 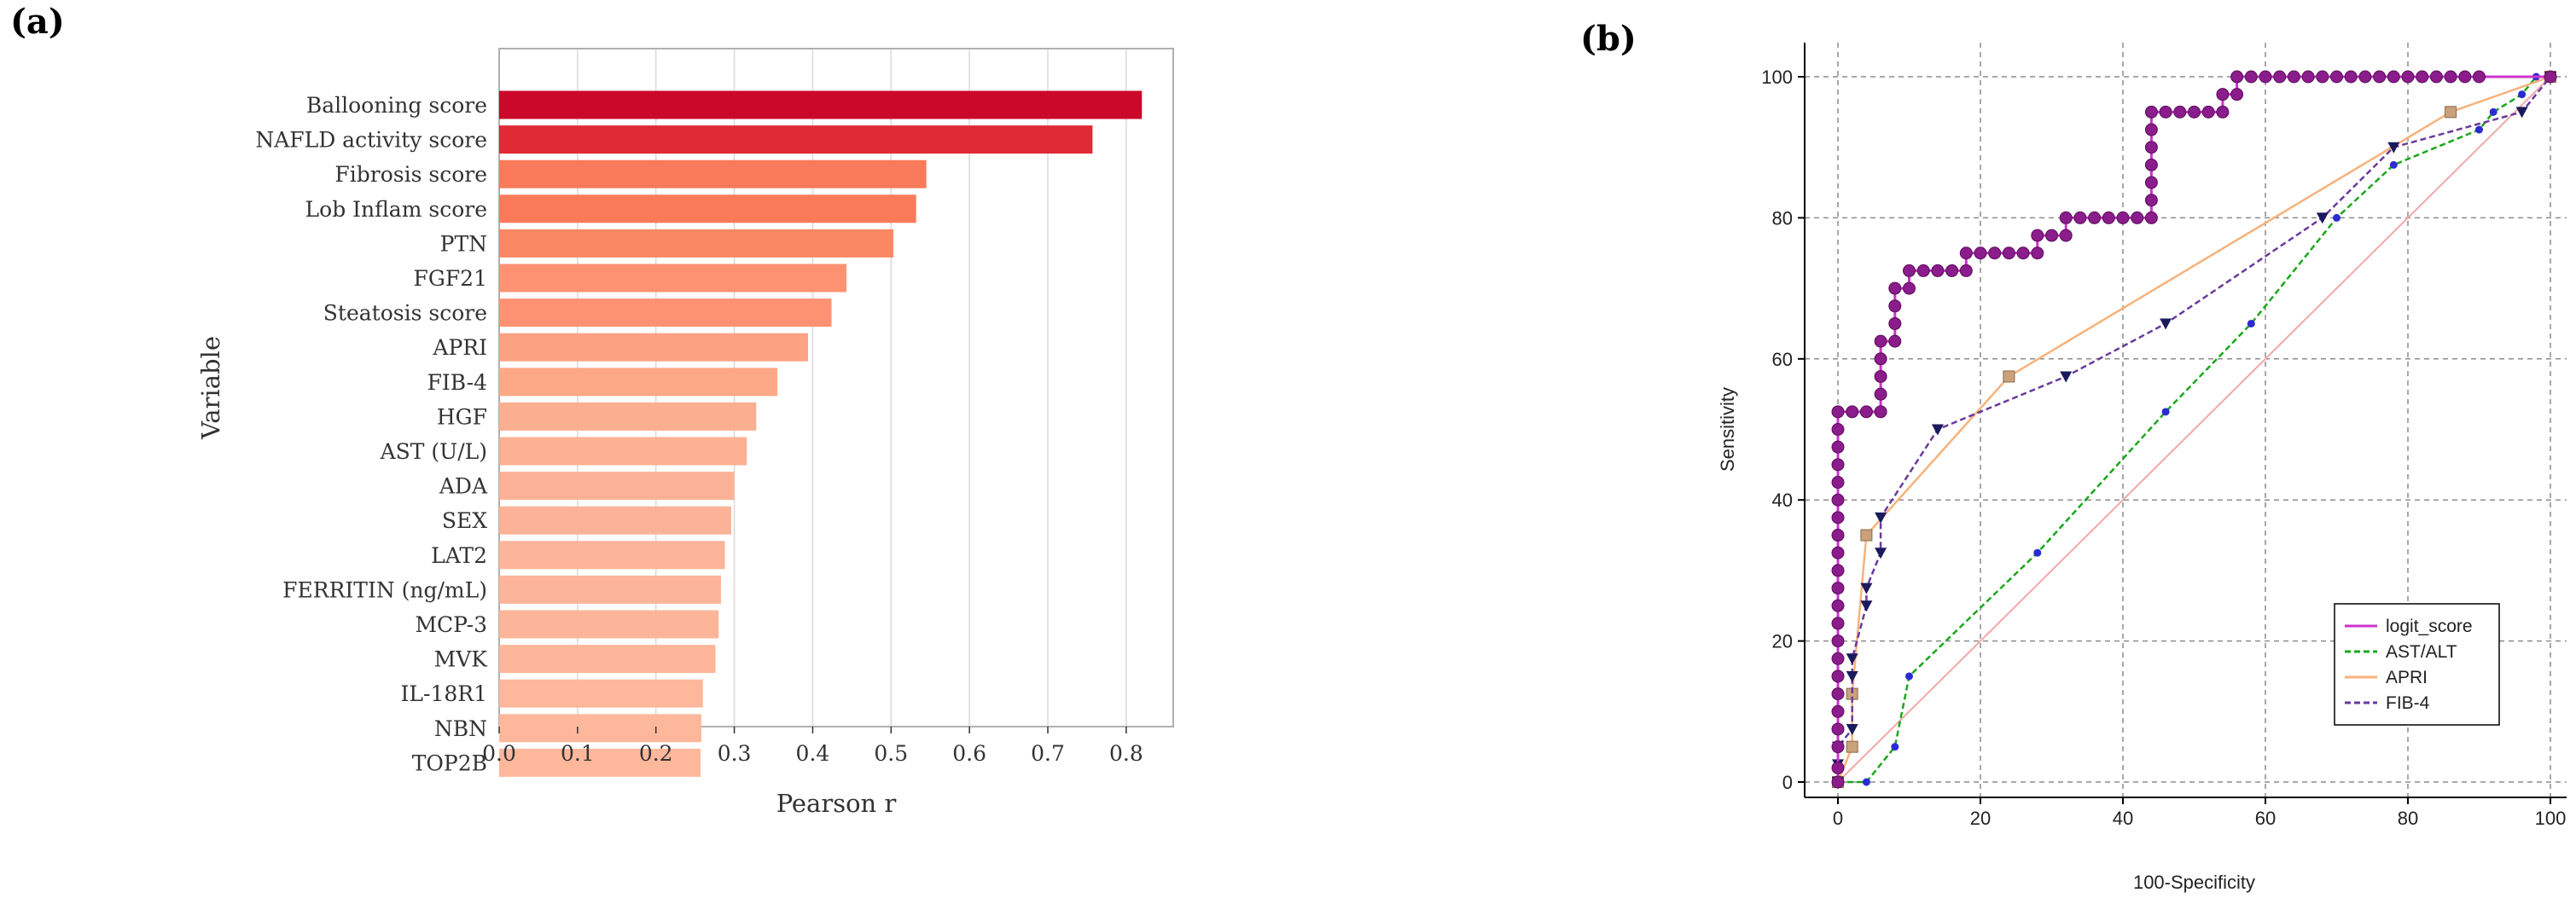 I want to click on tick-label-x: 0.6, so click(x=969, y=753).